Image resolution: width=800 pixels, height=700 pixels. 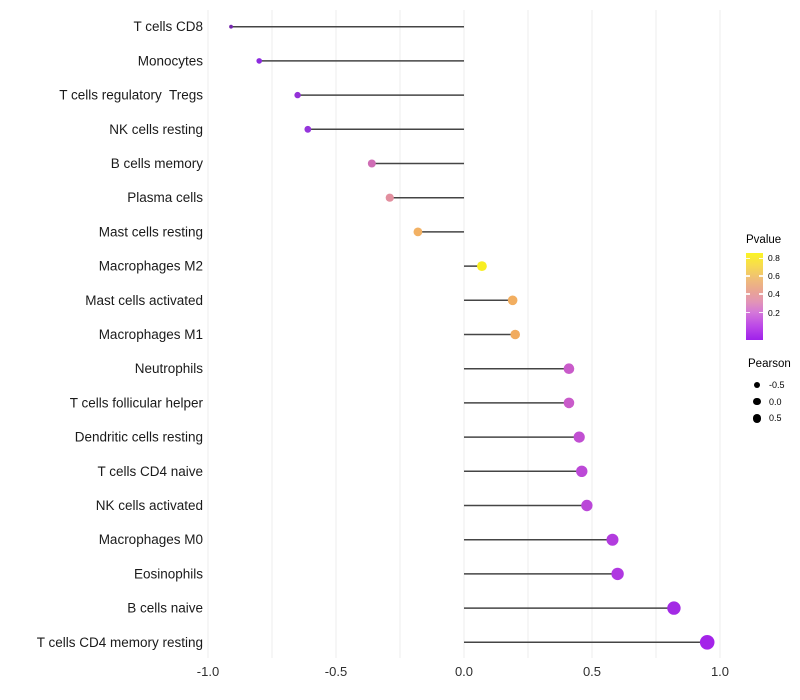 I want to click on category-label: T cells CD4 memory resting, so click(x=120, y=642).